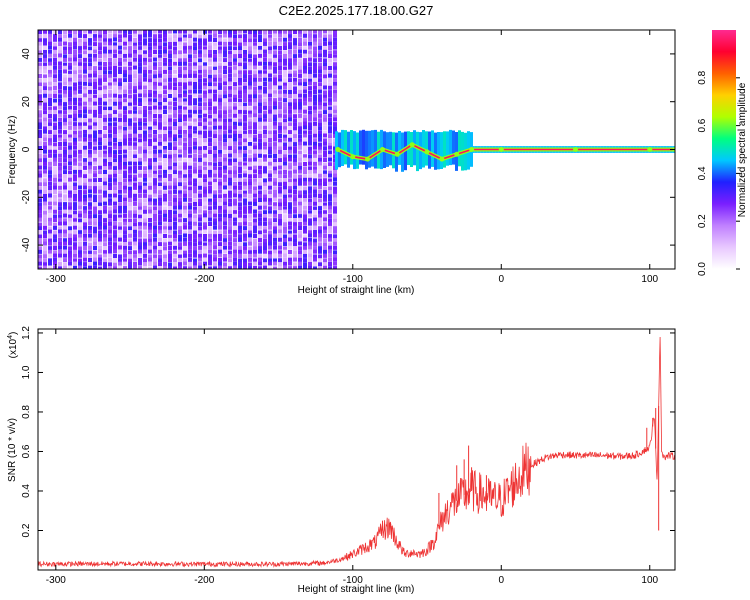 This screenshot has height=600, width=750. What do you see at coordinates (718, 173) in the screenshot?
I see `colorbar-ticks: 0.00.20.40.60.8` at bounding box center [718, 173].